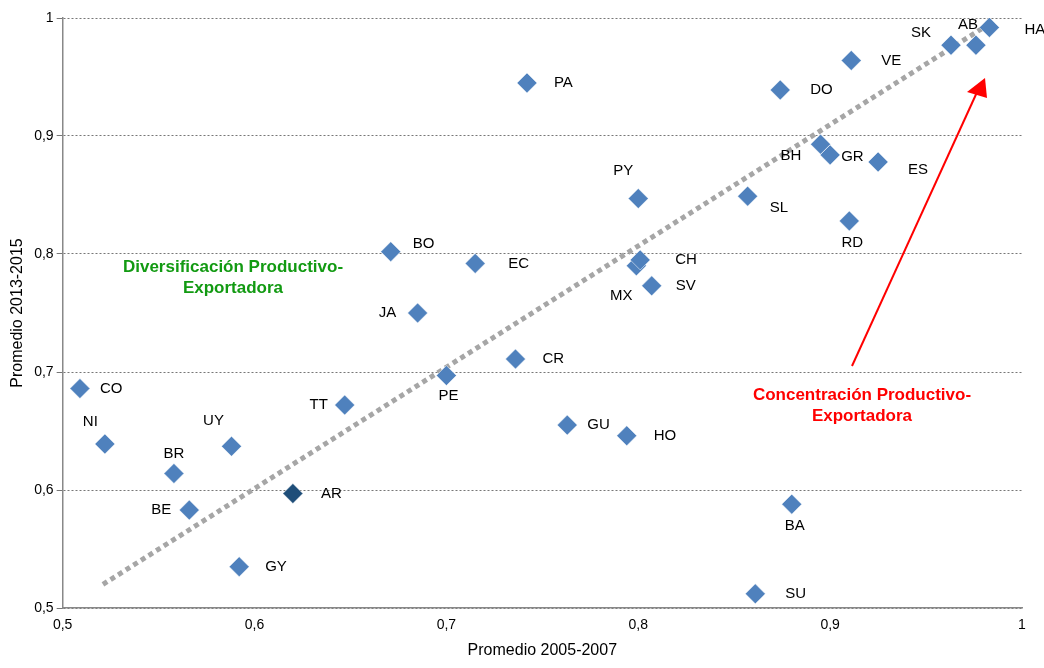 This screenshot has width=1044, height=668. What do you see at coordinates (213, 420) in the screenshot?
I see `series-label: UY` at bounding box center [213, 420].